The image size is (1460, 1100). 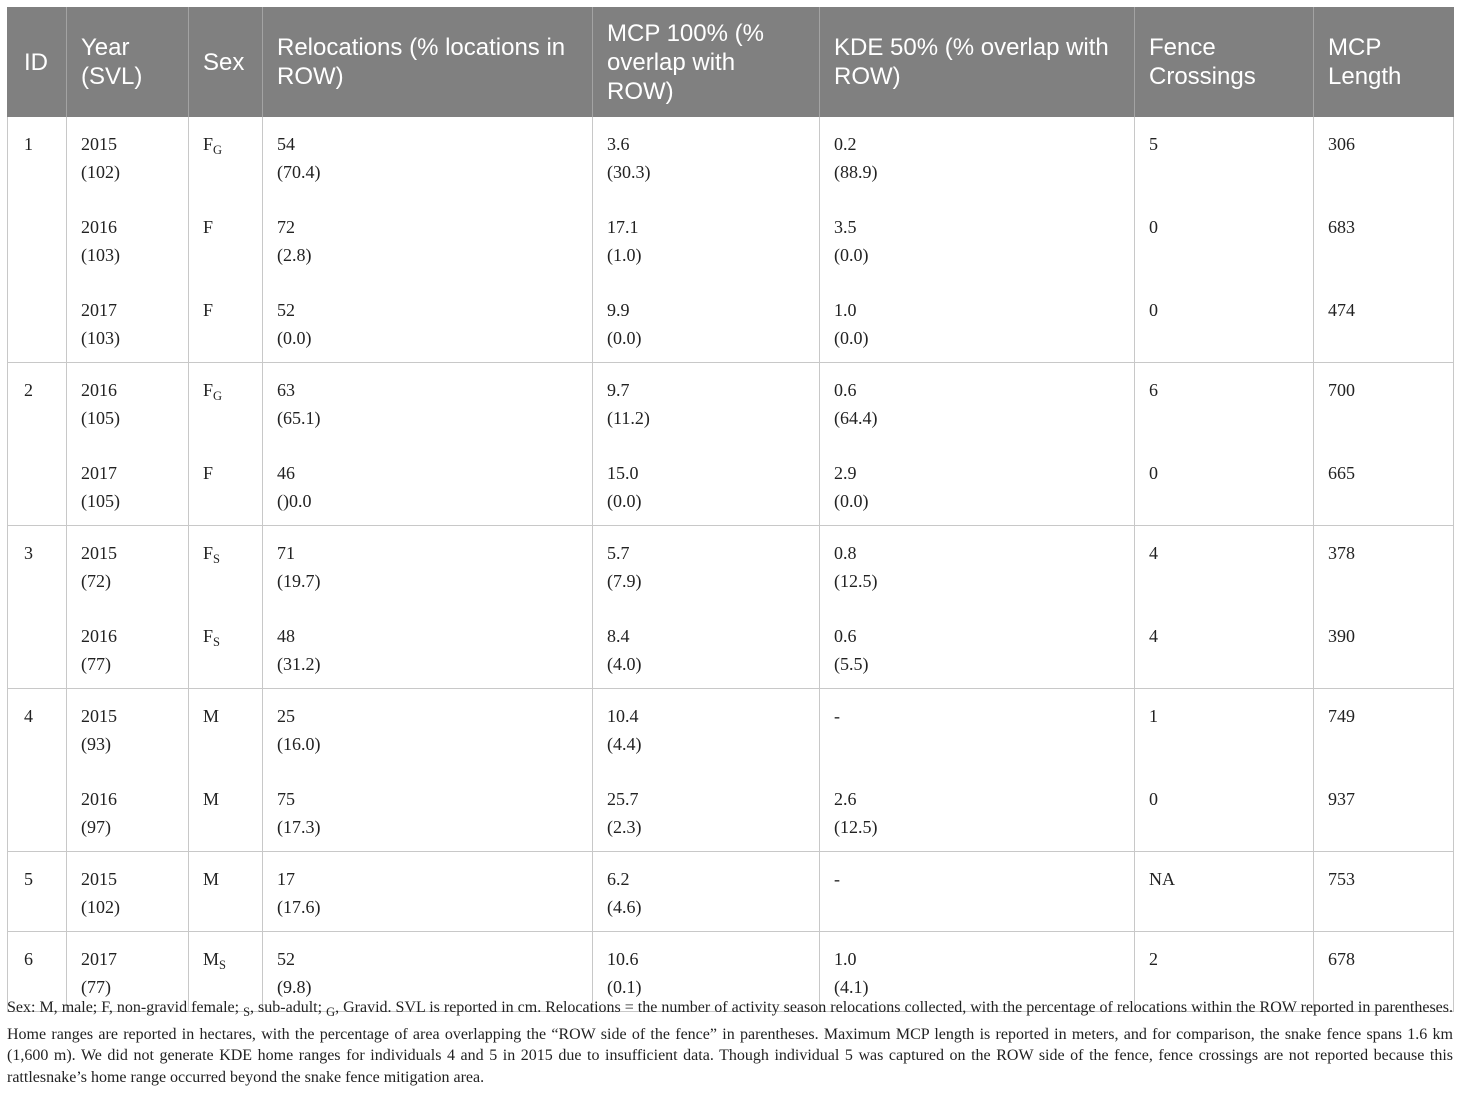 I want to click on kde-value: 2.9, so click(x=845, y=473).